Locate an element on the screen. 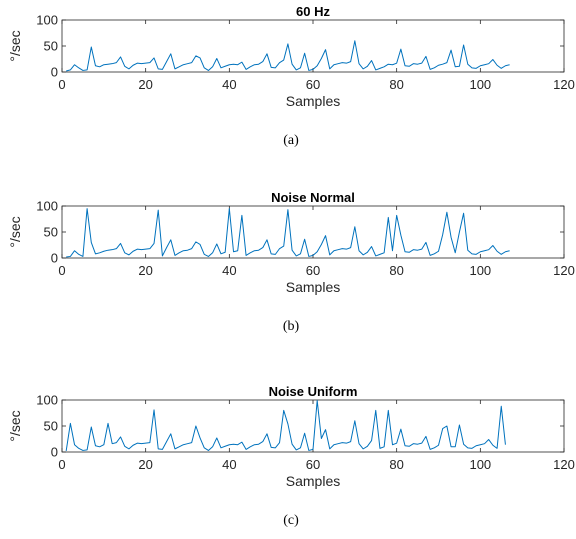  chart-title: Noise Normal is located at coordinates (313, 197).